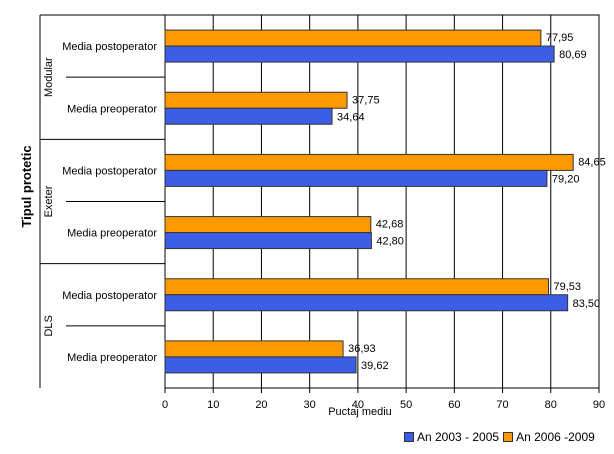 The image size is (614, 454). Describe the element at coordinates (501, 437) in the screenshot. I see `legend: An 2003 - 2005 An 2006 -2009` at that location.